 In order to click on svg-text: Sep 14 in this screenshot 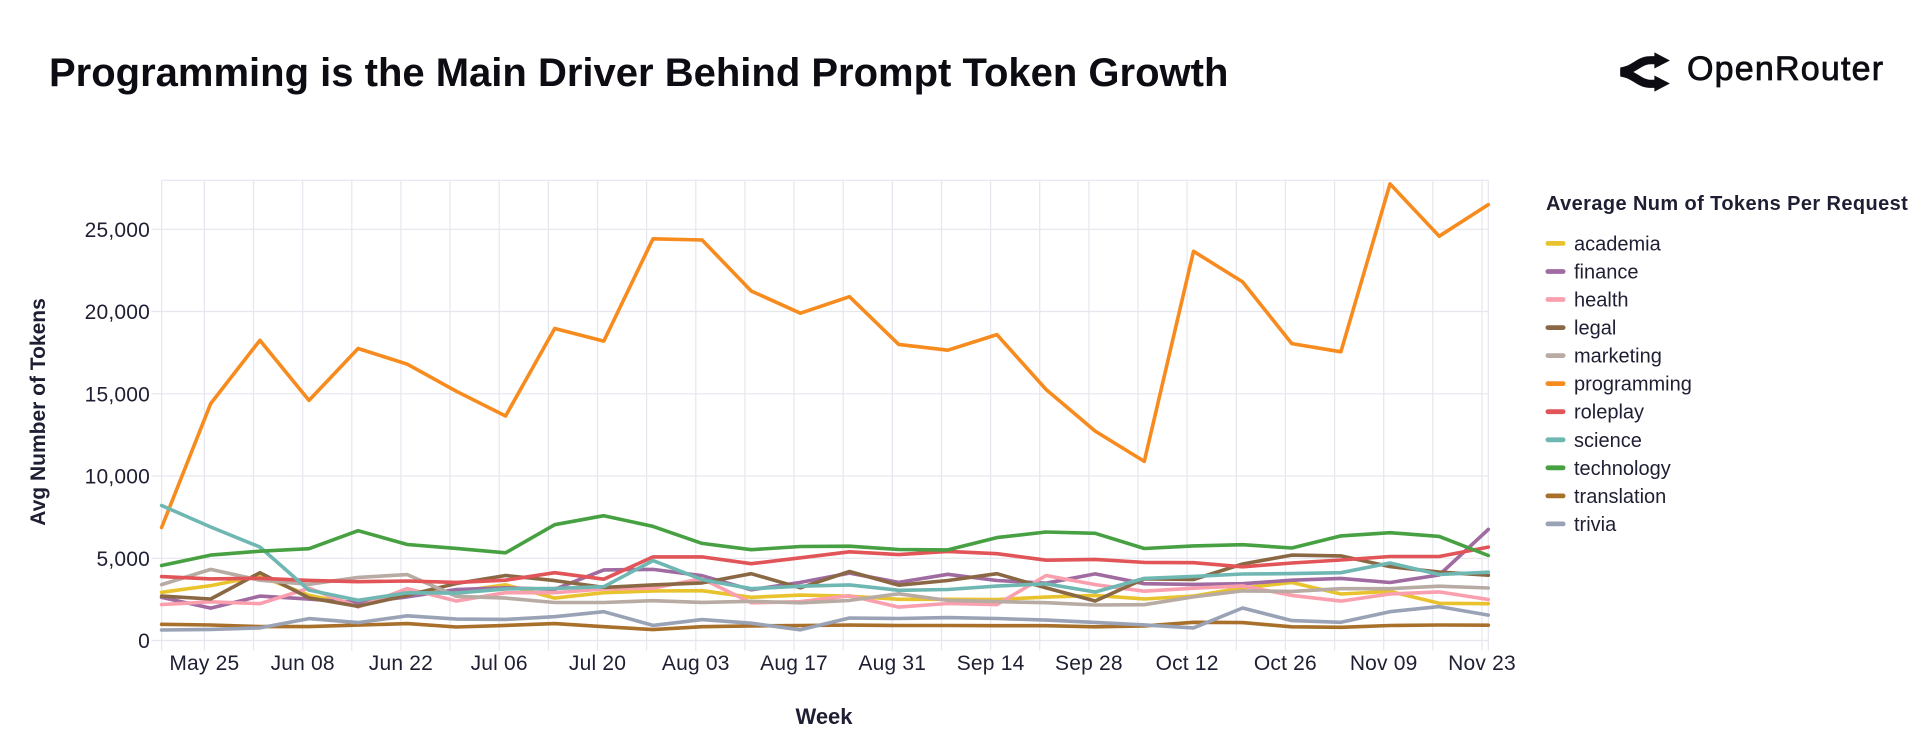, I will do `click(991, 663)`.